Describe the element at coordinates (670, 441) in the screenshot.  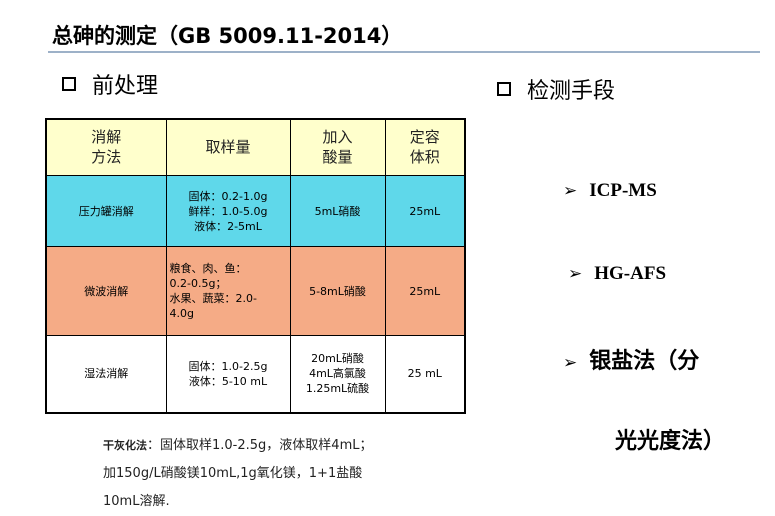
I see `method-item-continued: 光光度法）` at that location.